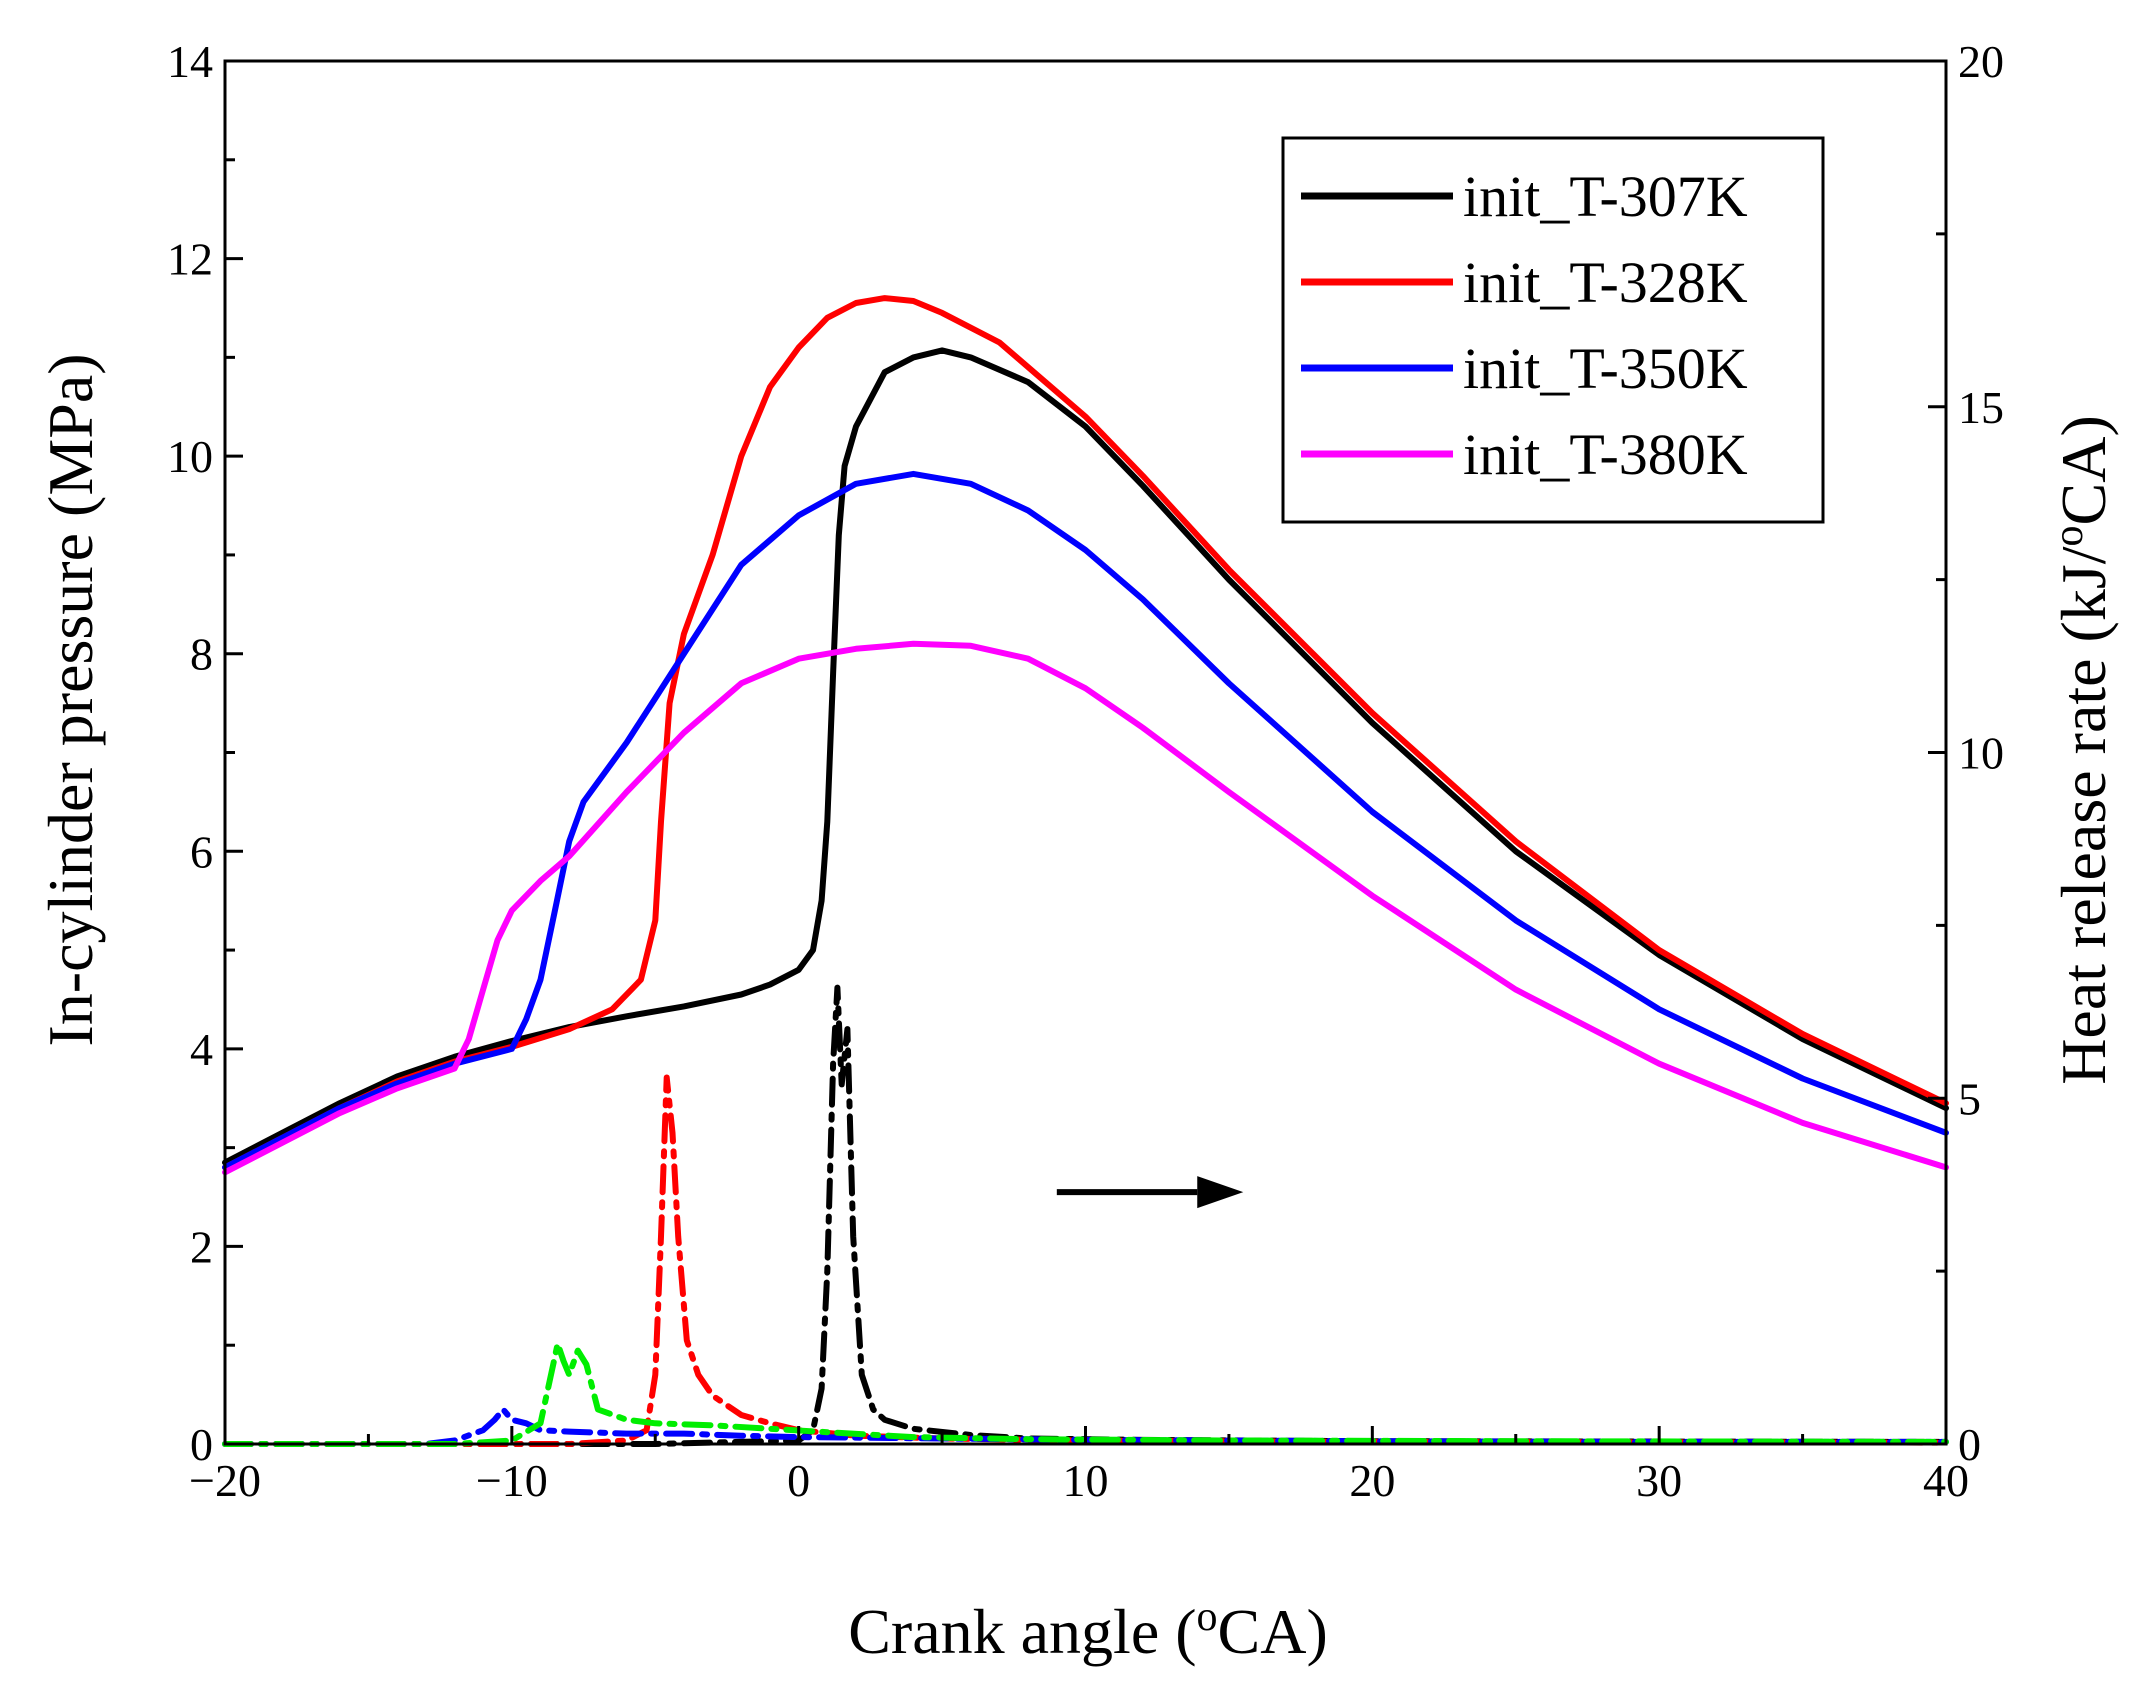  Describe the element at coordinates (201, 1444) in the screenshot. I see `y-left-tick-label: 0` at that location.